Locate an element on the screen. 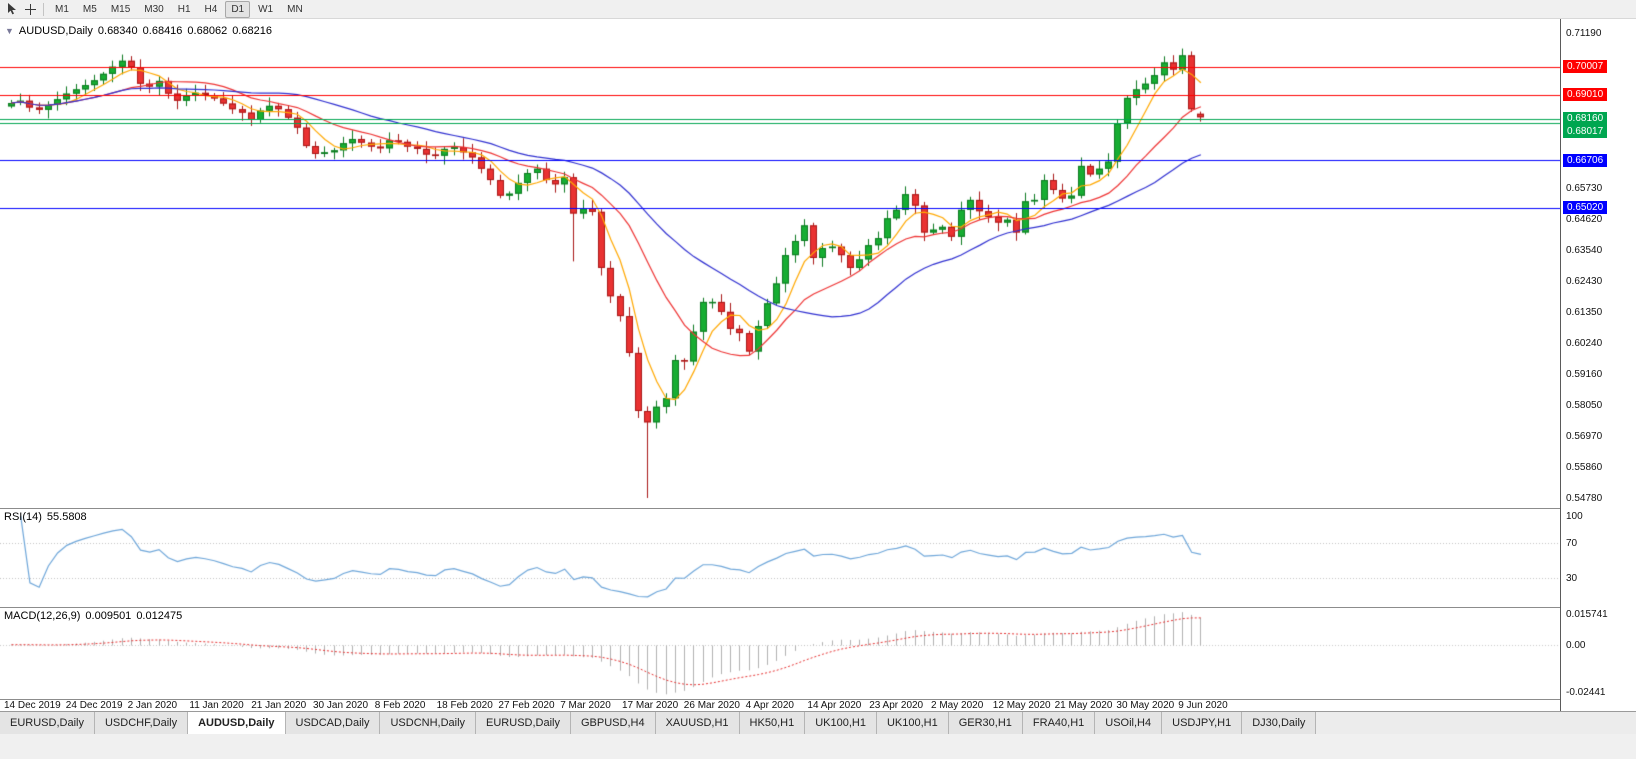  price-line-badge: 0.70007 is located at coordinates (1585, 67).